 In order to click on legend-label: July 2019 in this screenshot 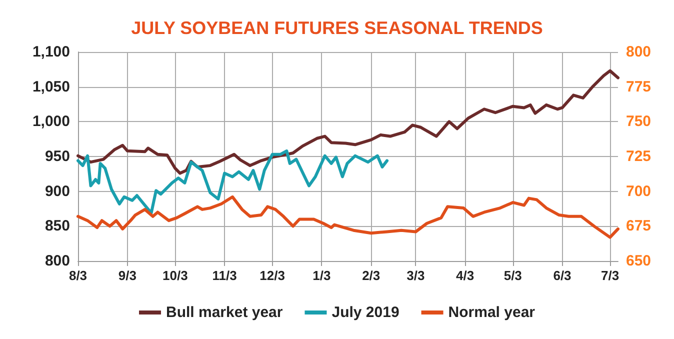, I will do `click(366, 312)`.